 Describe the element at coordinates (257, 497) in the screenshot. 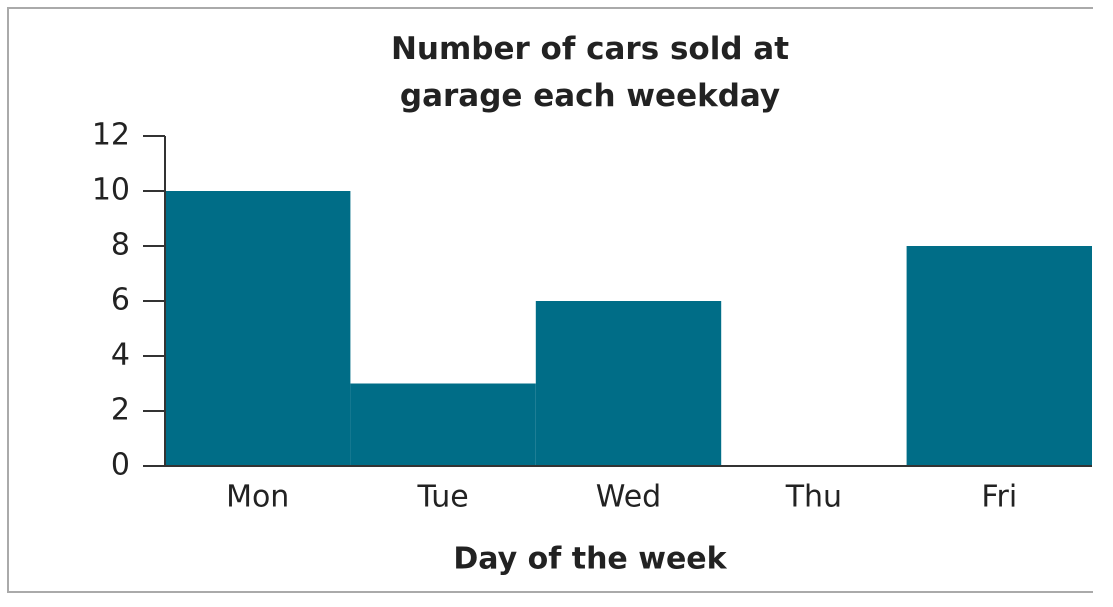

I see `x-tick-label: Mon` at that location.